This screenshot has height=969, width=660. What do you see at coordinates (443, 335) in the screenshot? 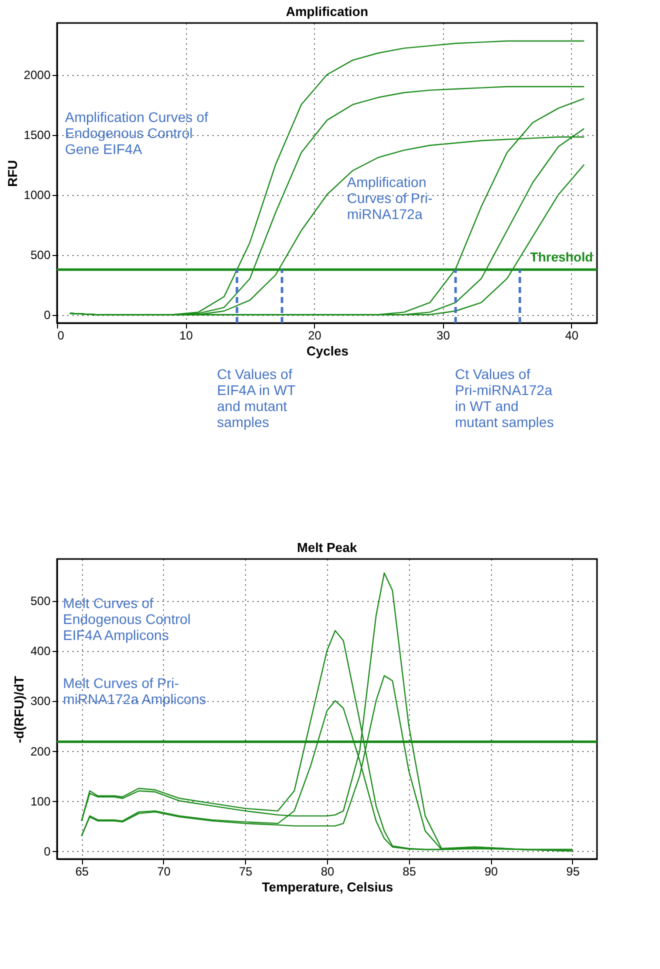
I see `x-tick-label: 30` at bounding box center [443, 335].